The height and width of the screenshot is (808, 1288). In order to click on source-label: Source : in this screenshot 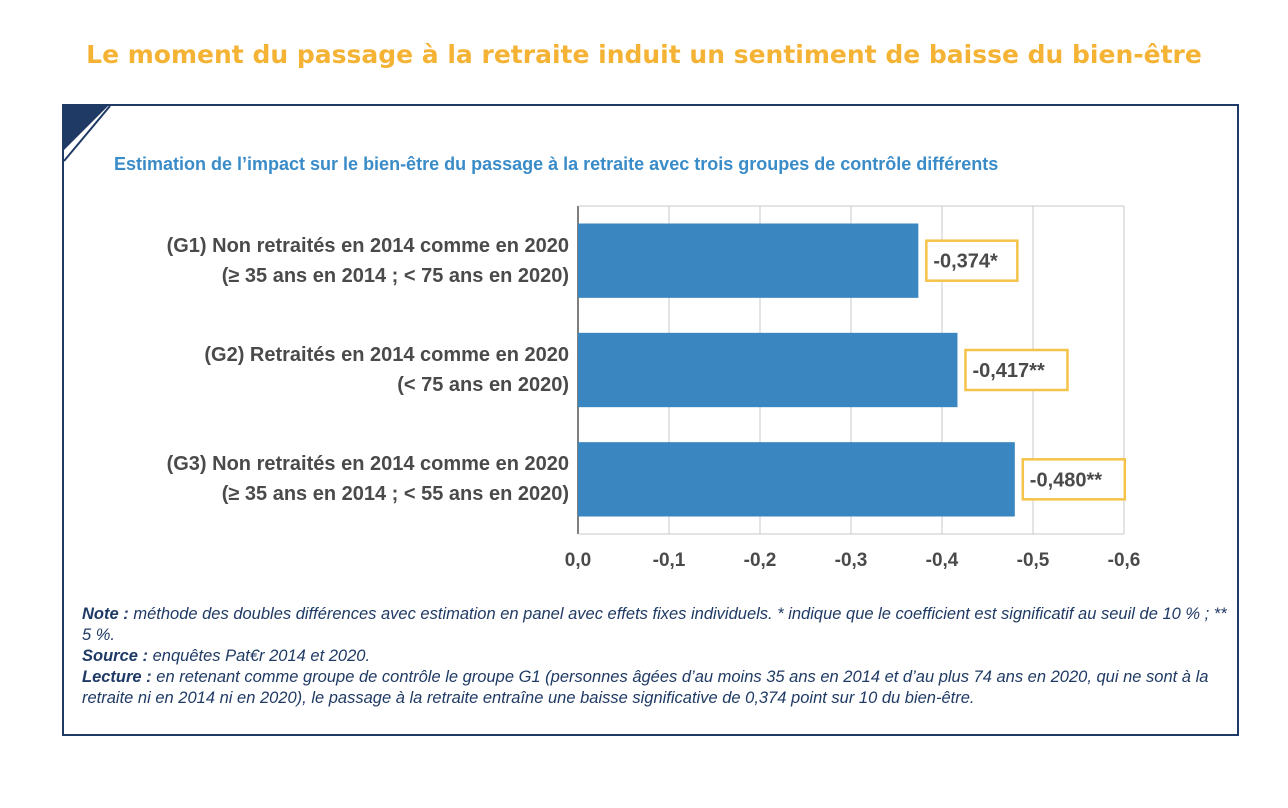, I will do `click(115, 656)`.